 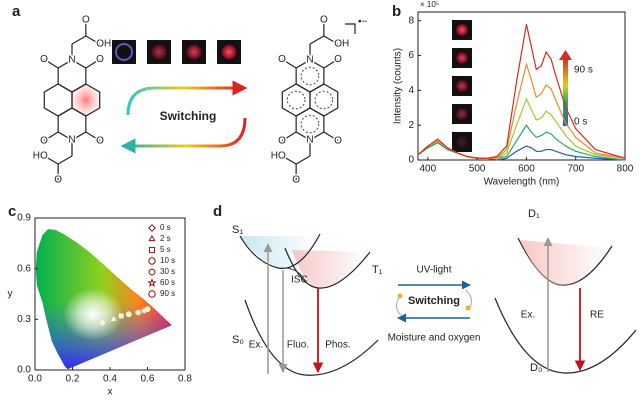 What do you see at coordinates (411, 20) in the screenshot?
I see `y-tick-label: 8` at bounding box center [411, 20].